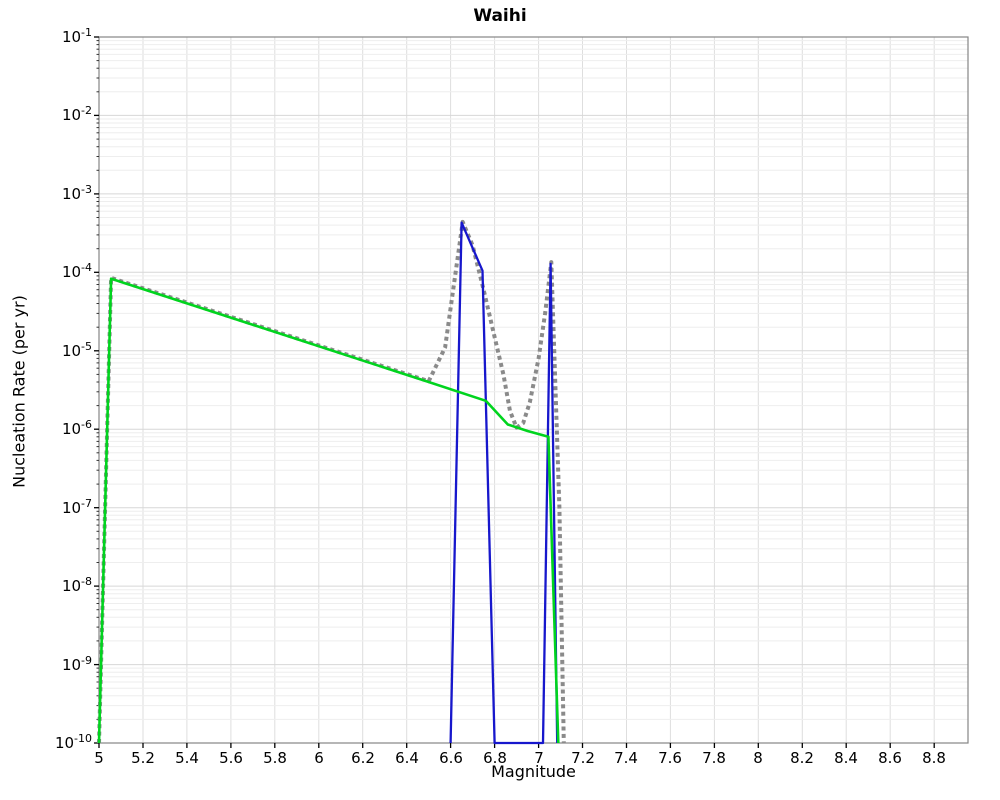 The width and height of the screenshot is (1000, 800). What do you see at coordinates (890, 758) in the screenshot?
I see `x-tick-label: 8.6` at bounding box center [890, 758].